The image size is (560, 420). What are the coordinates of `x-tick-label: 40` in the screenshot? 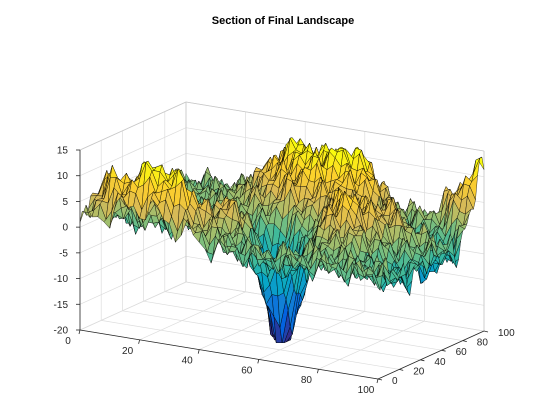 It's located at (188, 361).